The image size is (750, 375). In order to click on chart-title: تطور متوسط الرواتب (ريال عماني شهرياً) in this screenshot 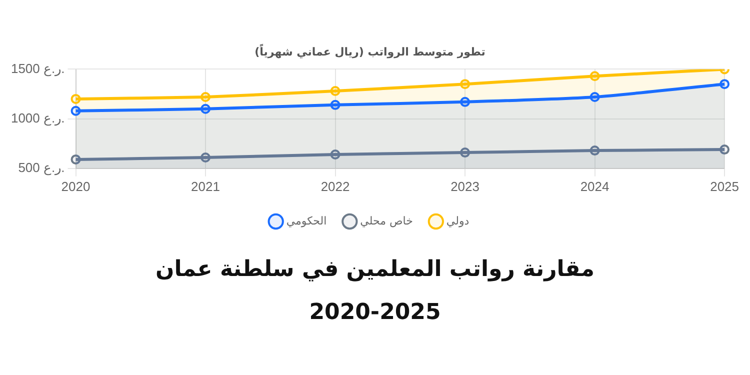, I will do `click(370, 50)`.